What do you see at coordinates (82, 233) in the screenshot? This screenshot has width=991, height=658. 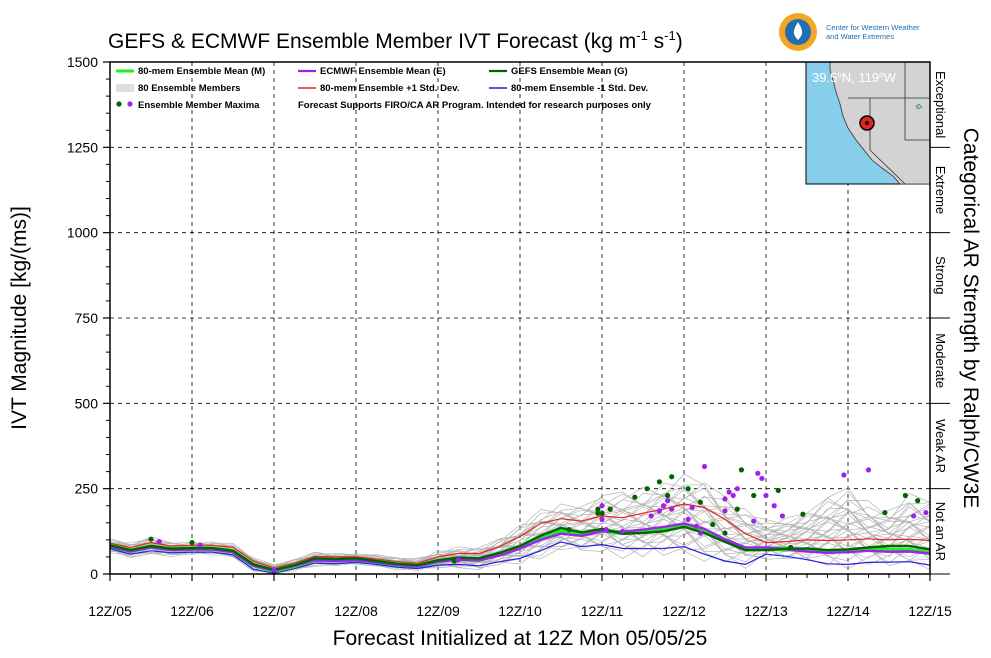 I see `y-tick-label: 1000` at bounding box center [82, 233].